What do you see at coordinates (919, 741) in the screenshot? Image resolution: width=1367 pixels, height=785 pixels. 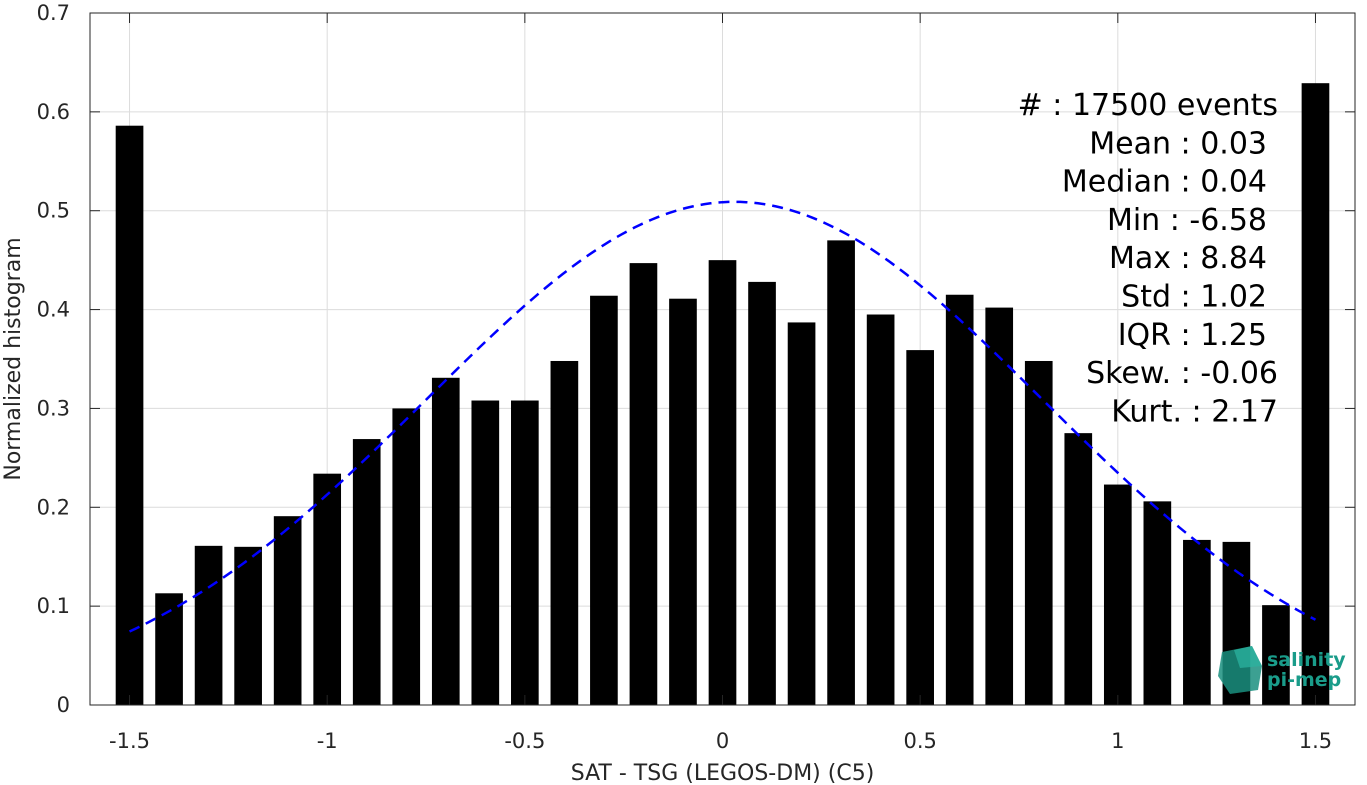 I see `x-tick-label: 0.5` at bounding box center [919, 741].